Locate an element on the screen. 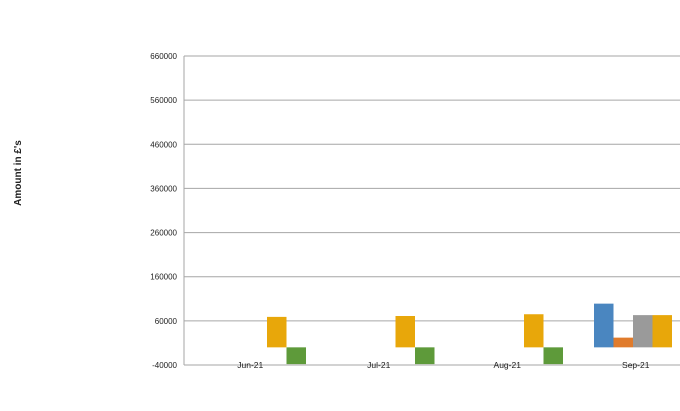  y-tick-label: 360000 is located at coordinates (163, 188).